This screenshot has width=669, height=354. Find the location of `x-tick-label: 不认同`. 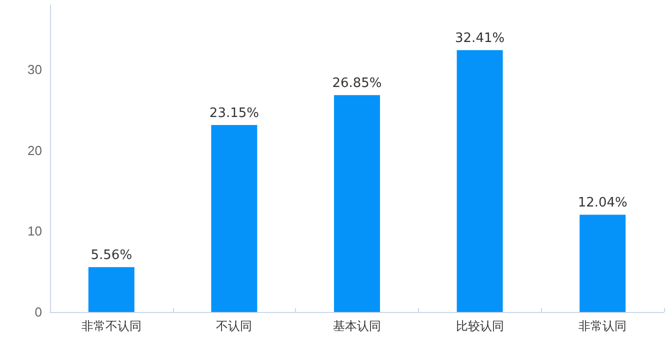

x-tick-label: 不认同 is located at coordinates (234, 326).